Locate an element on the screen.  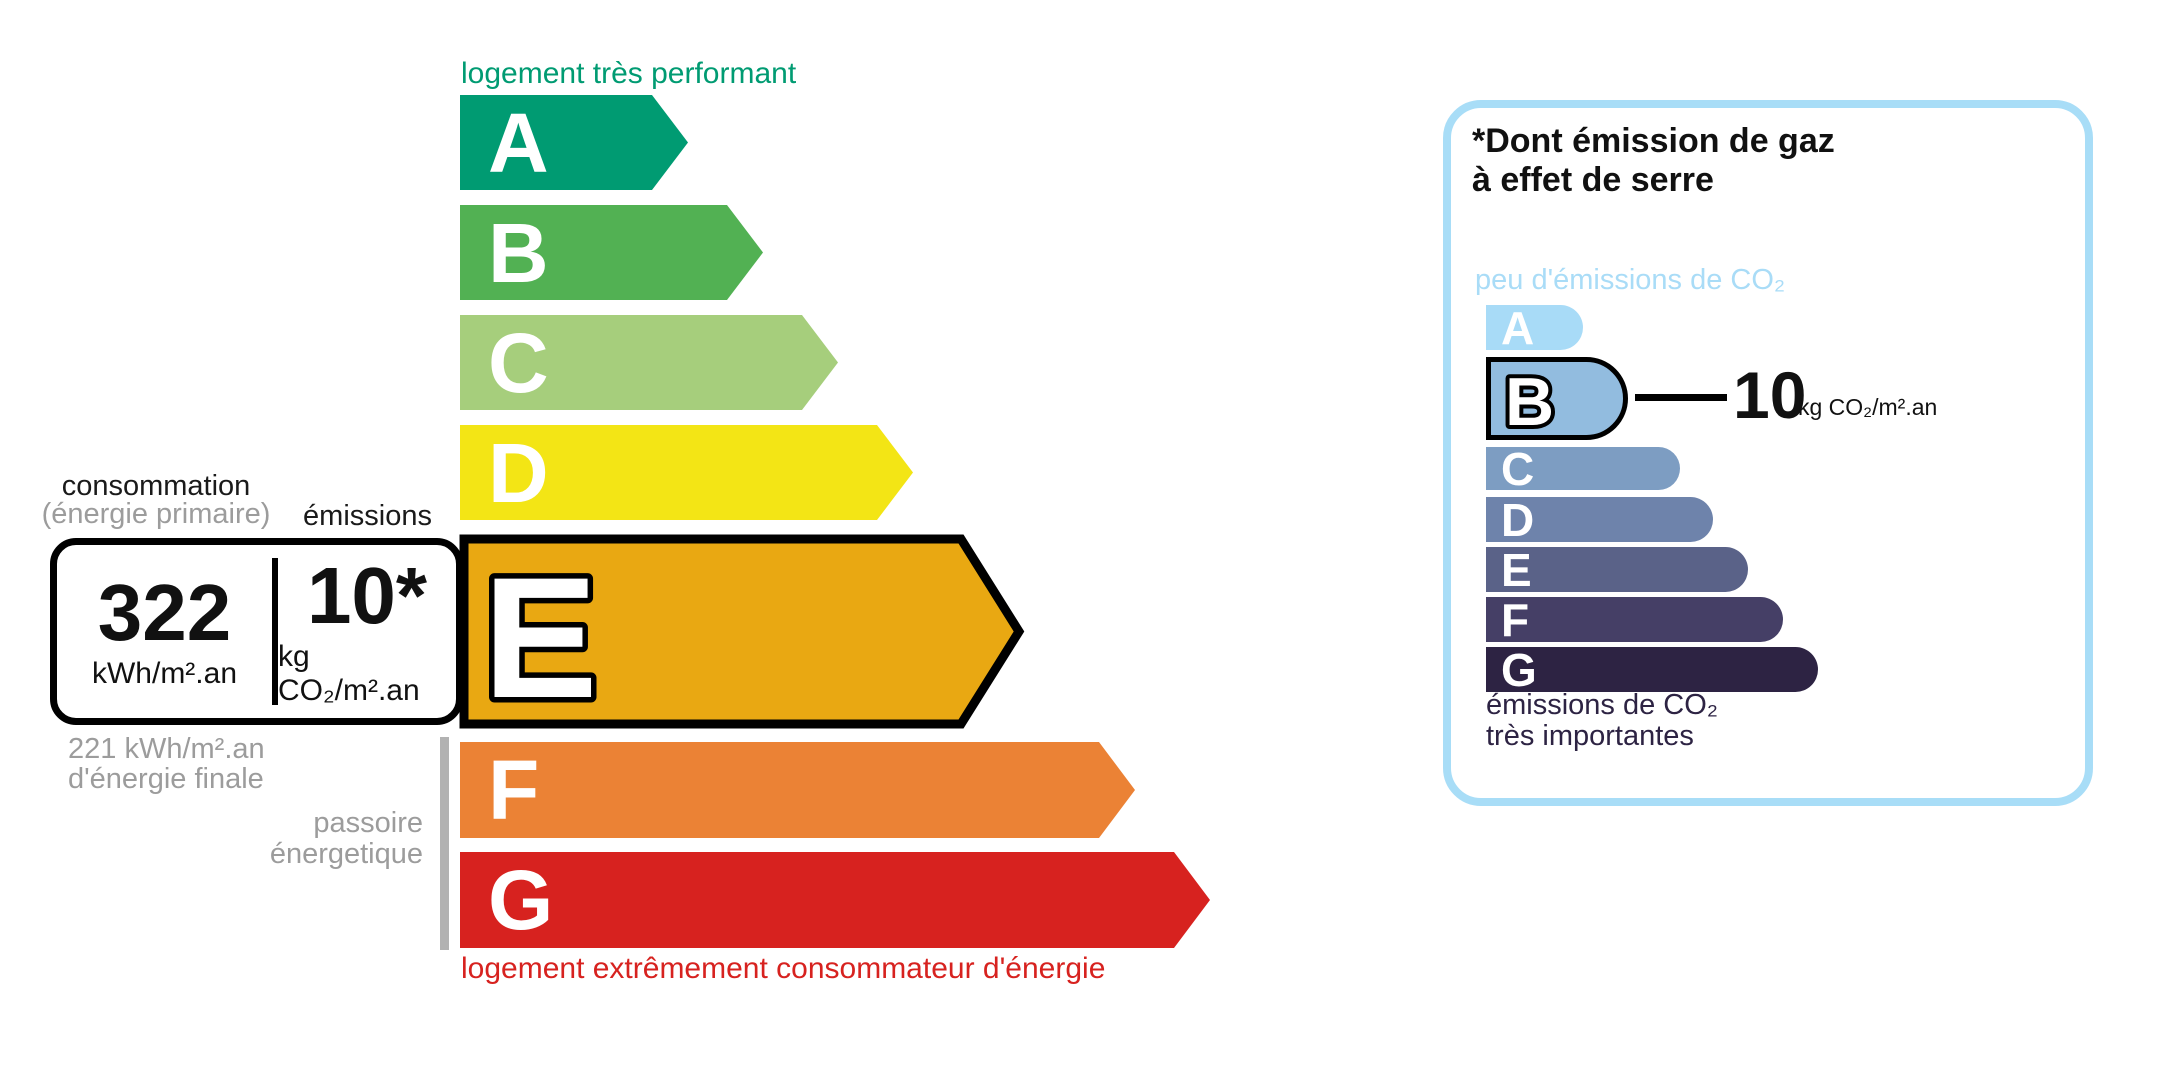
energy-class-arrow-g: G is located at coordinates (835, 900).